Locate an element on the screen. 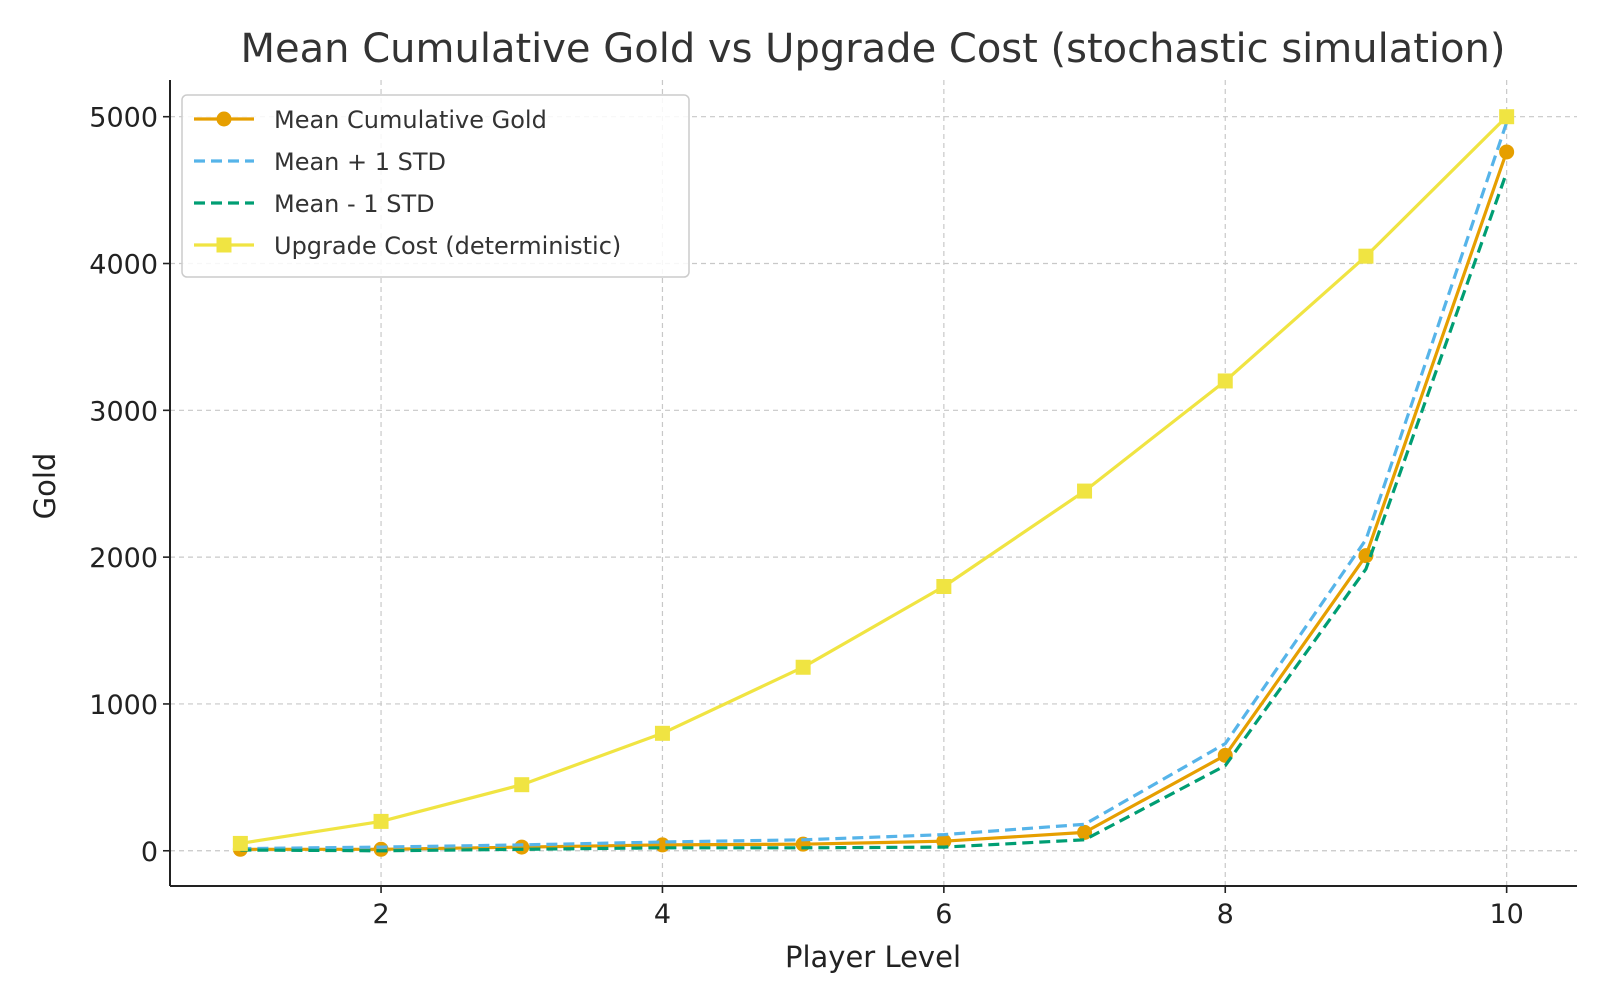 This screenshot has width=1600, height=1004. y-tick-label: 1000 is located at coordinates (123, 705).